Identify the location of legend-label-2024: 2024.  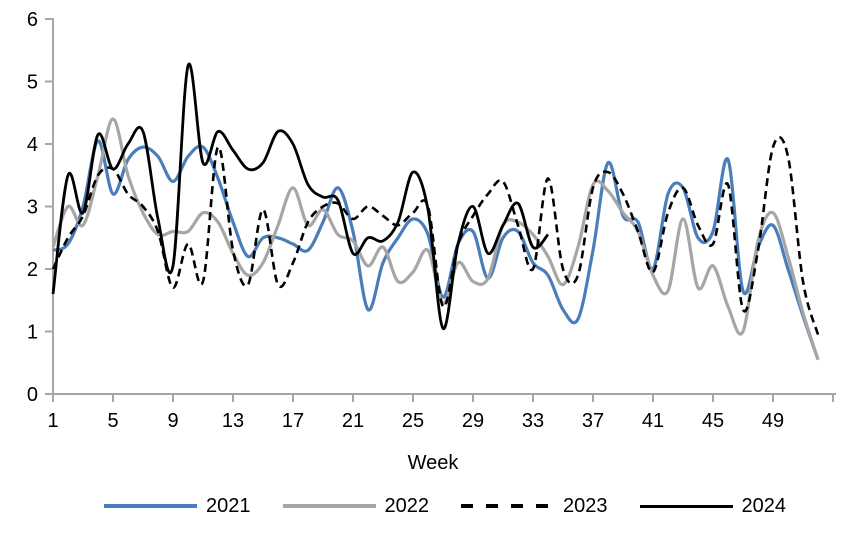
(764, 506).